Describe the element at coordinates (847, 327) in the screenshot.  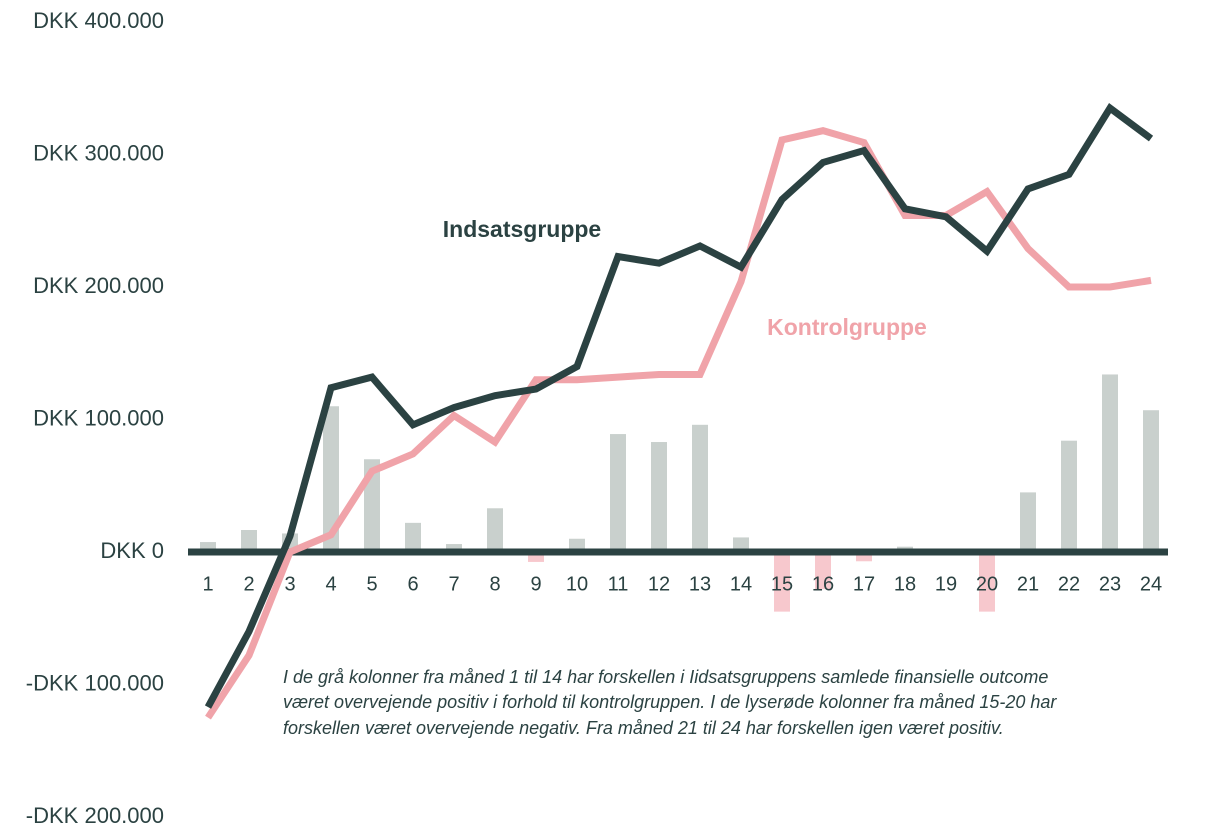
I see `series-label: Kontrolgruppe` at that location.